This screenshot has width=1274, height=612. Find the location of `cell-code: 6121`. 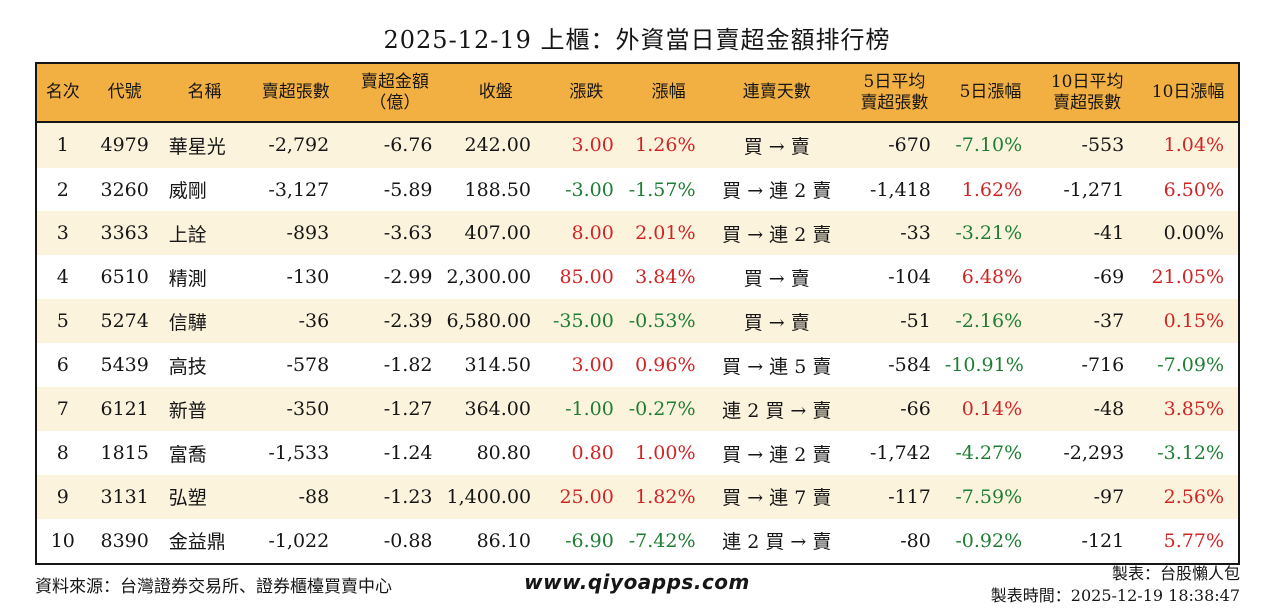

cell-code: 6121 is located at coordinates (124, 409).